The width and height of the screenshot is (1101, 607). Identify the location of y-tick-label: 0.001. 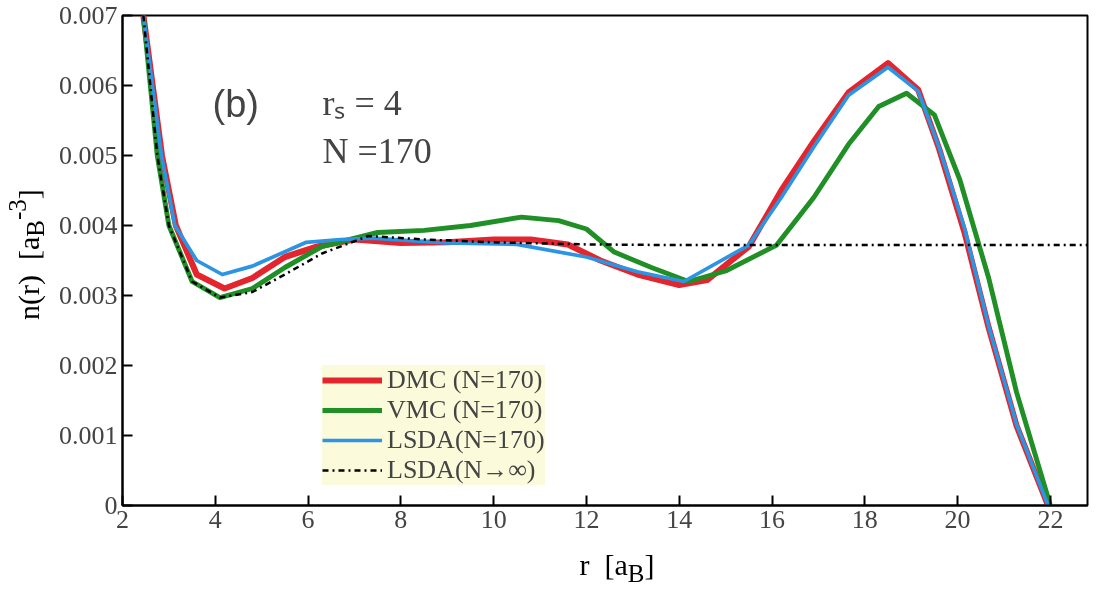
(88, 435).